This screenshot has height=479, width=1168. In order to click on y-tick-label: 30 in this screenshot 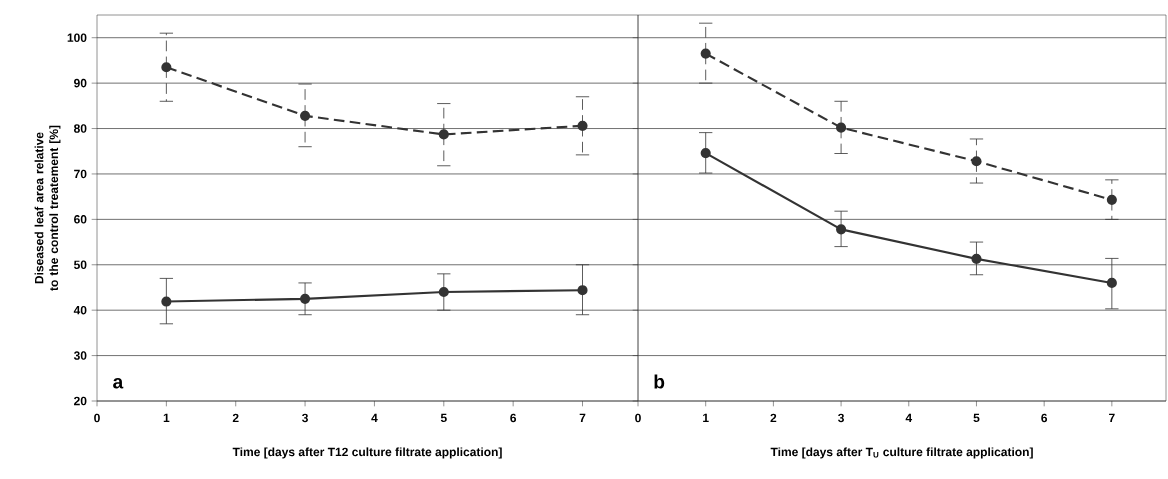, I will do `click(80, 355)`.